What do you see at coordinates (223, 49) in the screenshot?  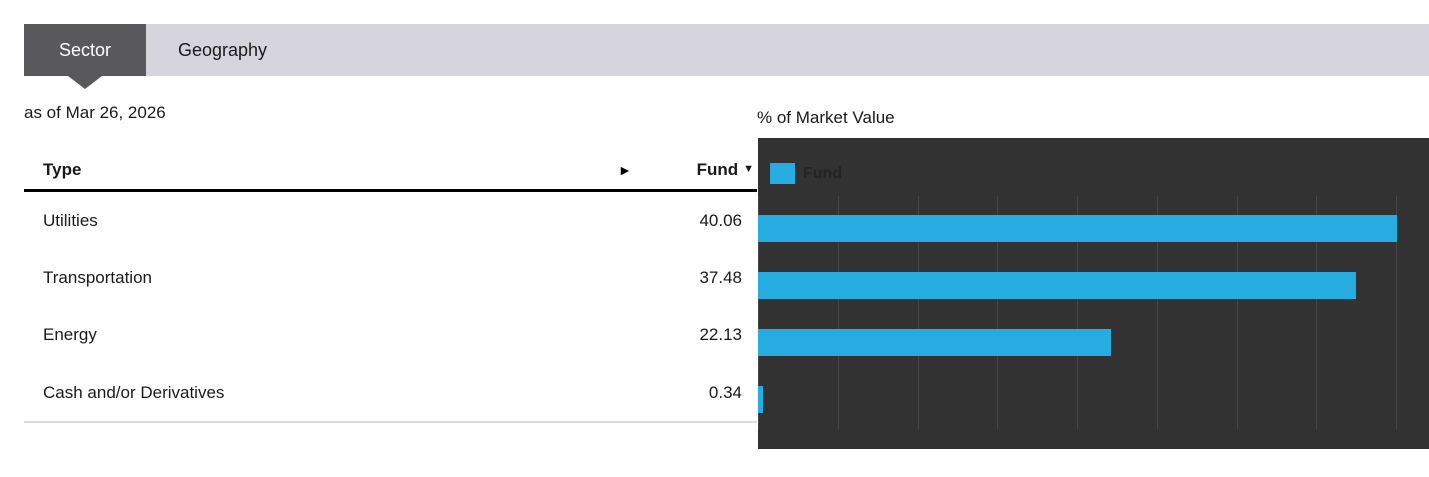 I see `tab-geography-label: Geography` at bounding box center [223, 49].